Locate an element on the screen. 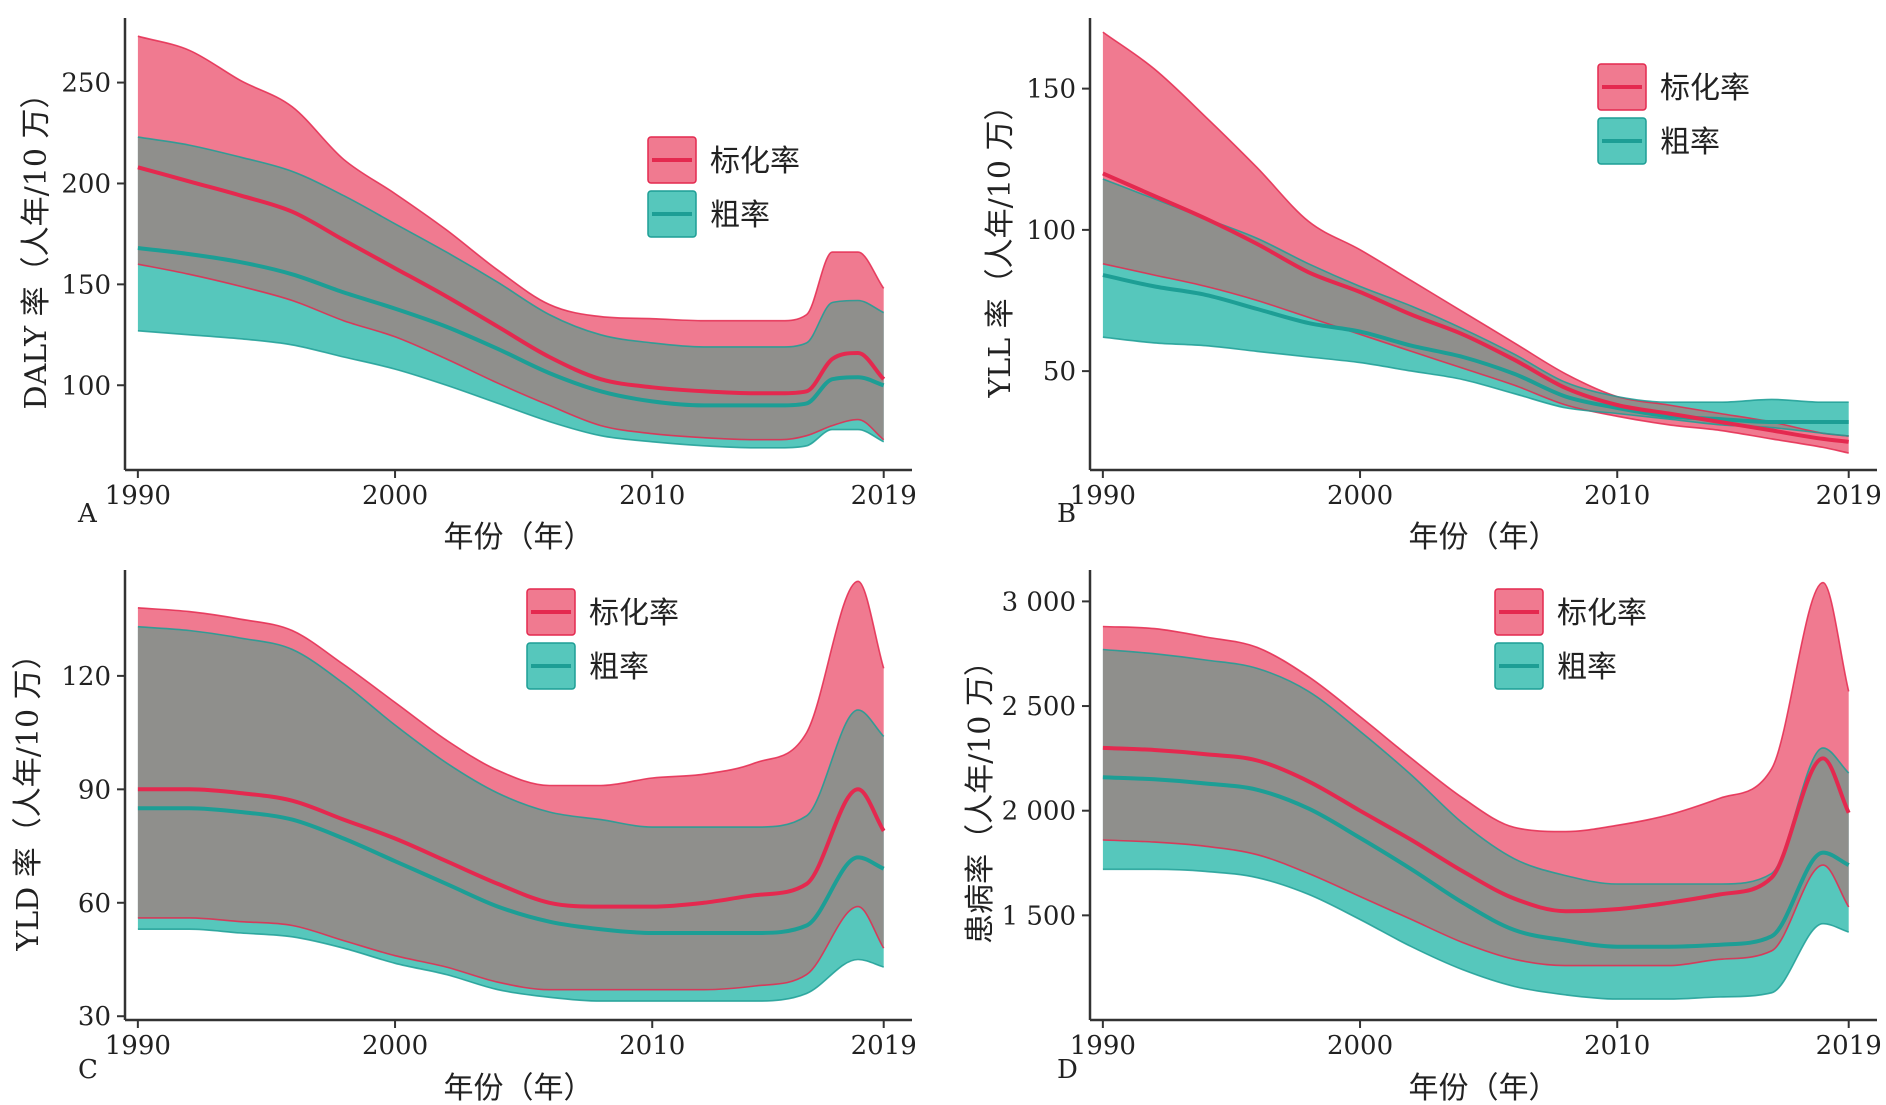 This screenshot has width=1886, height=1105. y-tick-label: 60 is located at coordinates (94, 904).